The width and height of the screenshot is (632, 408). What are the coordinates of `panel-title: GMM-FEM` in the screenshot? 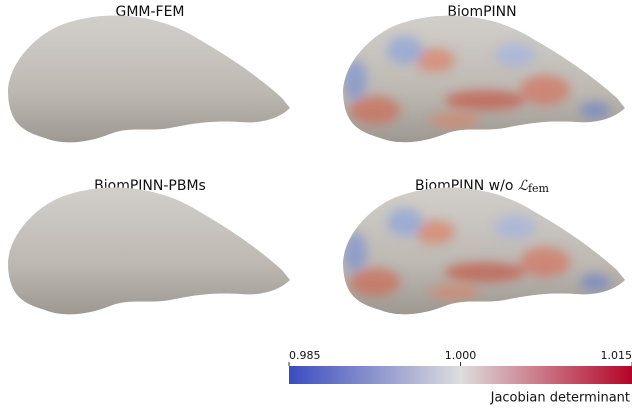 It's located at (149, 12).